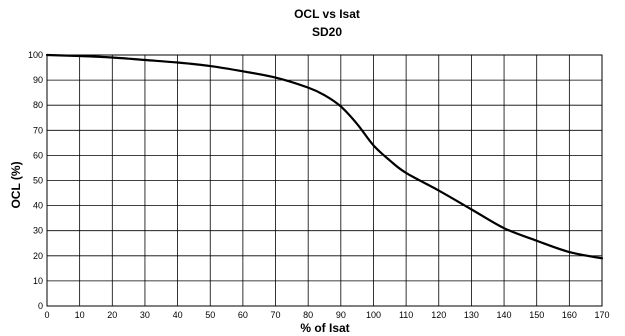 This screenshot has width=625, height=336. Describe the element at coordinates (373, 315) in the screenshot. I see `x-tick-label: 100` at that location.